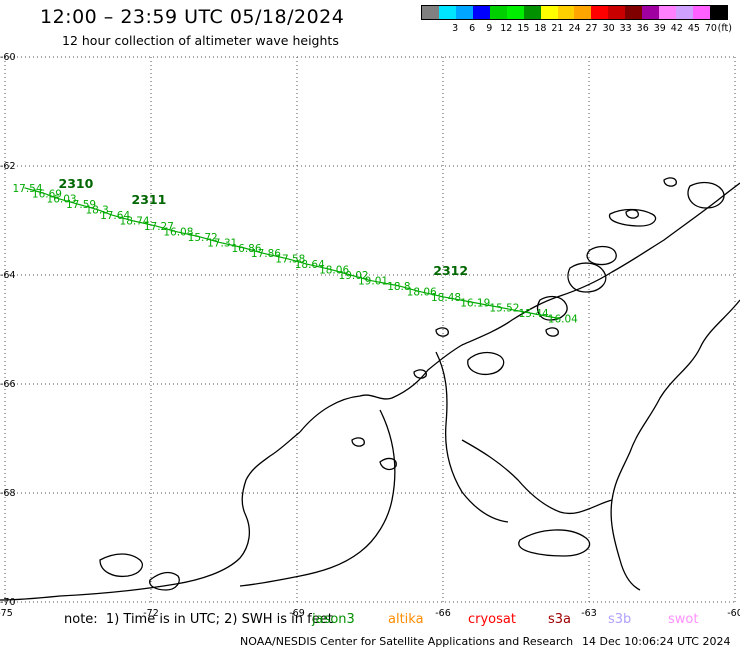 Image resolution: width=740 pixels, height=650 pixels. I want to click on mission-label-s3b: s3b, so click(620, 619).